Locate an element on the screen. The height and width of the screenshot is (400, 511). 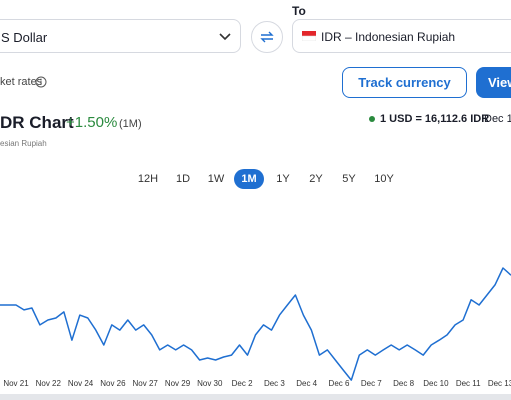
x-tick-label: Nov 29 is located at coordinates (178, 383).